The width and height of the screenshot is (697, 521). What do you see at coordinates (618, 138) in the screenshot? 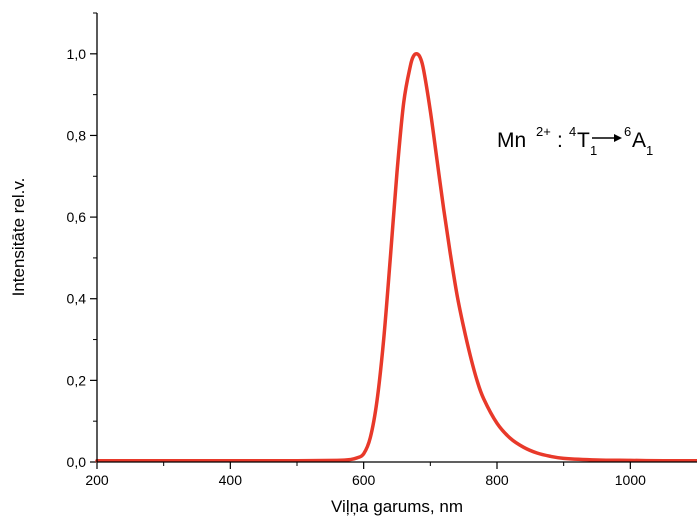
I see `transition-arrow-head` at bounding box center [618, 138].